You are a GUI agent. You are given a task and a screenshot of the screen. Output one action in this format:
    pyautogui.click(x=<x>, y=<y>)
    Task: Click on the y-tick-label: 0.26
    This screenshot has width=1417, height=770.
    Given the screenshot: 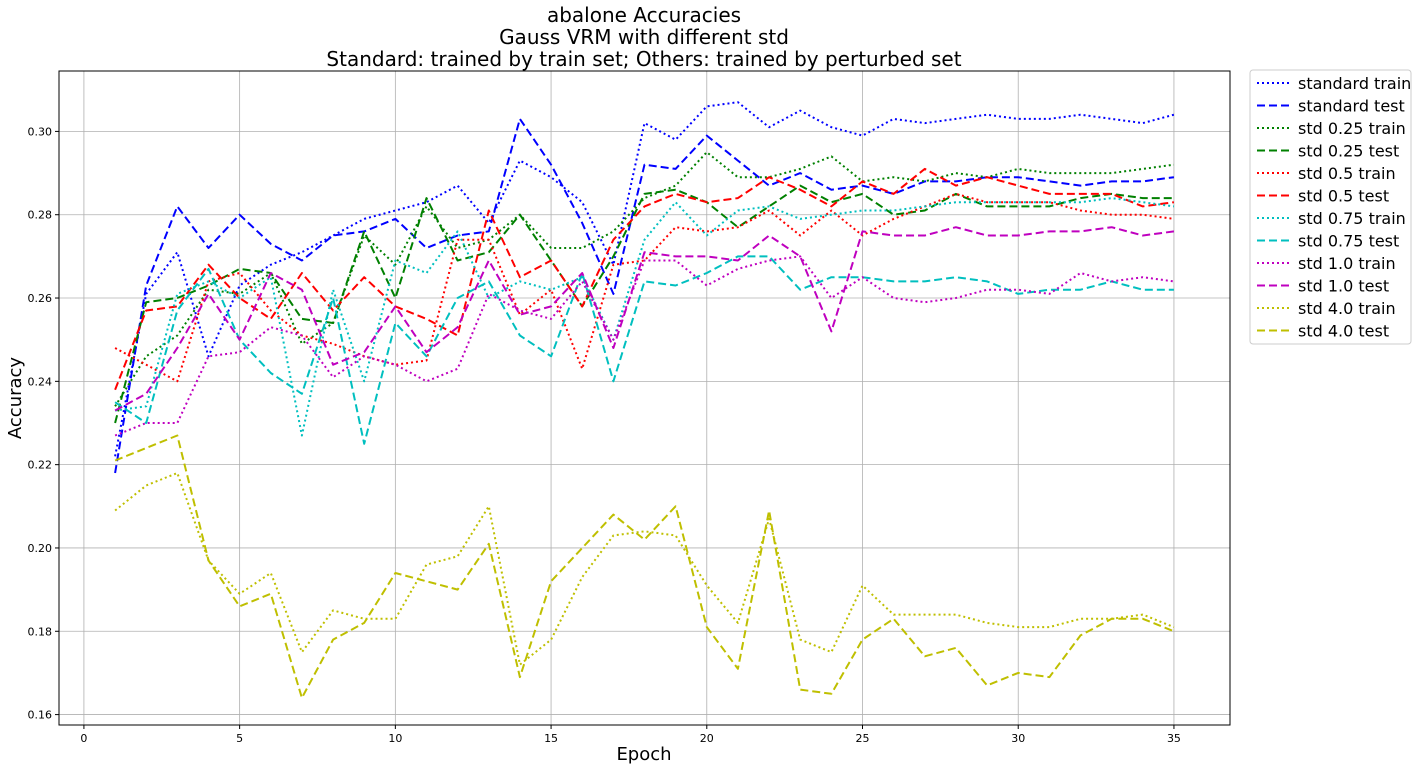 What is the action you would take?
    pyautogui.click(x=40, y=298)
    